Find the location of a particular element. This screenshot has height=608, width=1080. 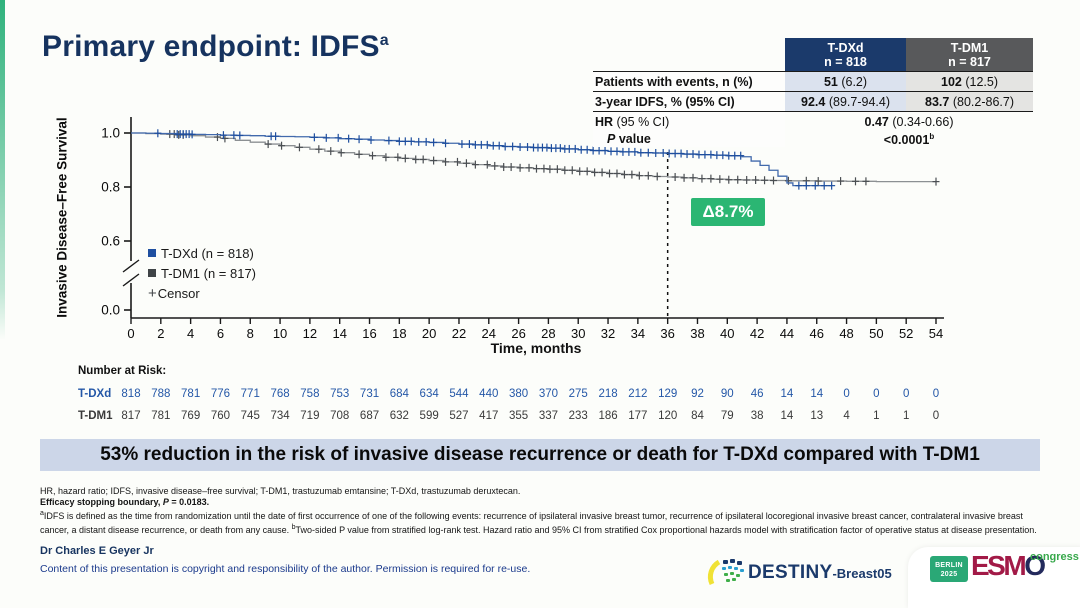

chart-legend: T-DXd (n = 818) T-DM1 (n = 817) + Censor is located at coordinates (202, 273).